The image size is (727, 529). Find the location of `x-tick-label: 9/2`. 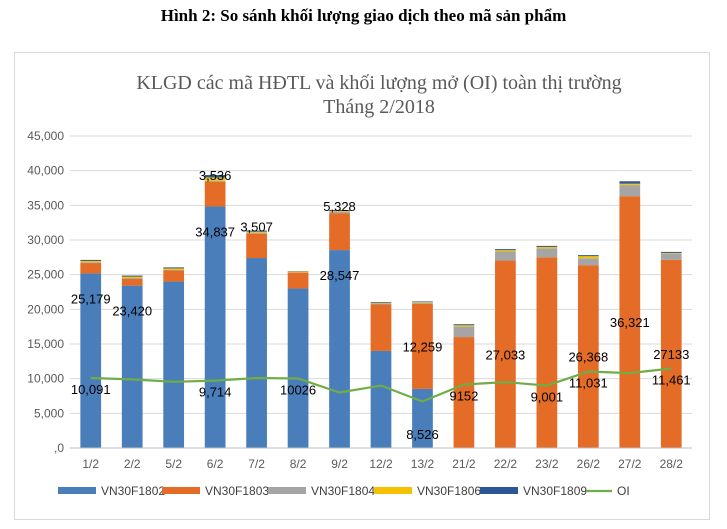

x-tick-label: 9/2 is located at coordinates (339, 464).